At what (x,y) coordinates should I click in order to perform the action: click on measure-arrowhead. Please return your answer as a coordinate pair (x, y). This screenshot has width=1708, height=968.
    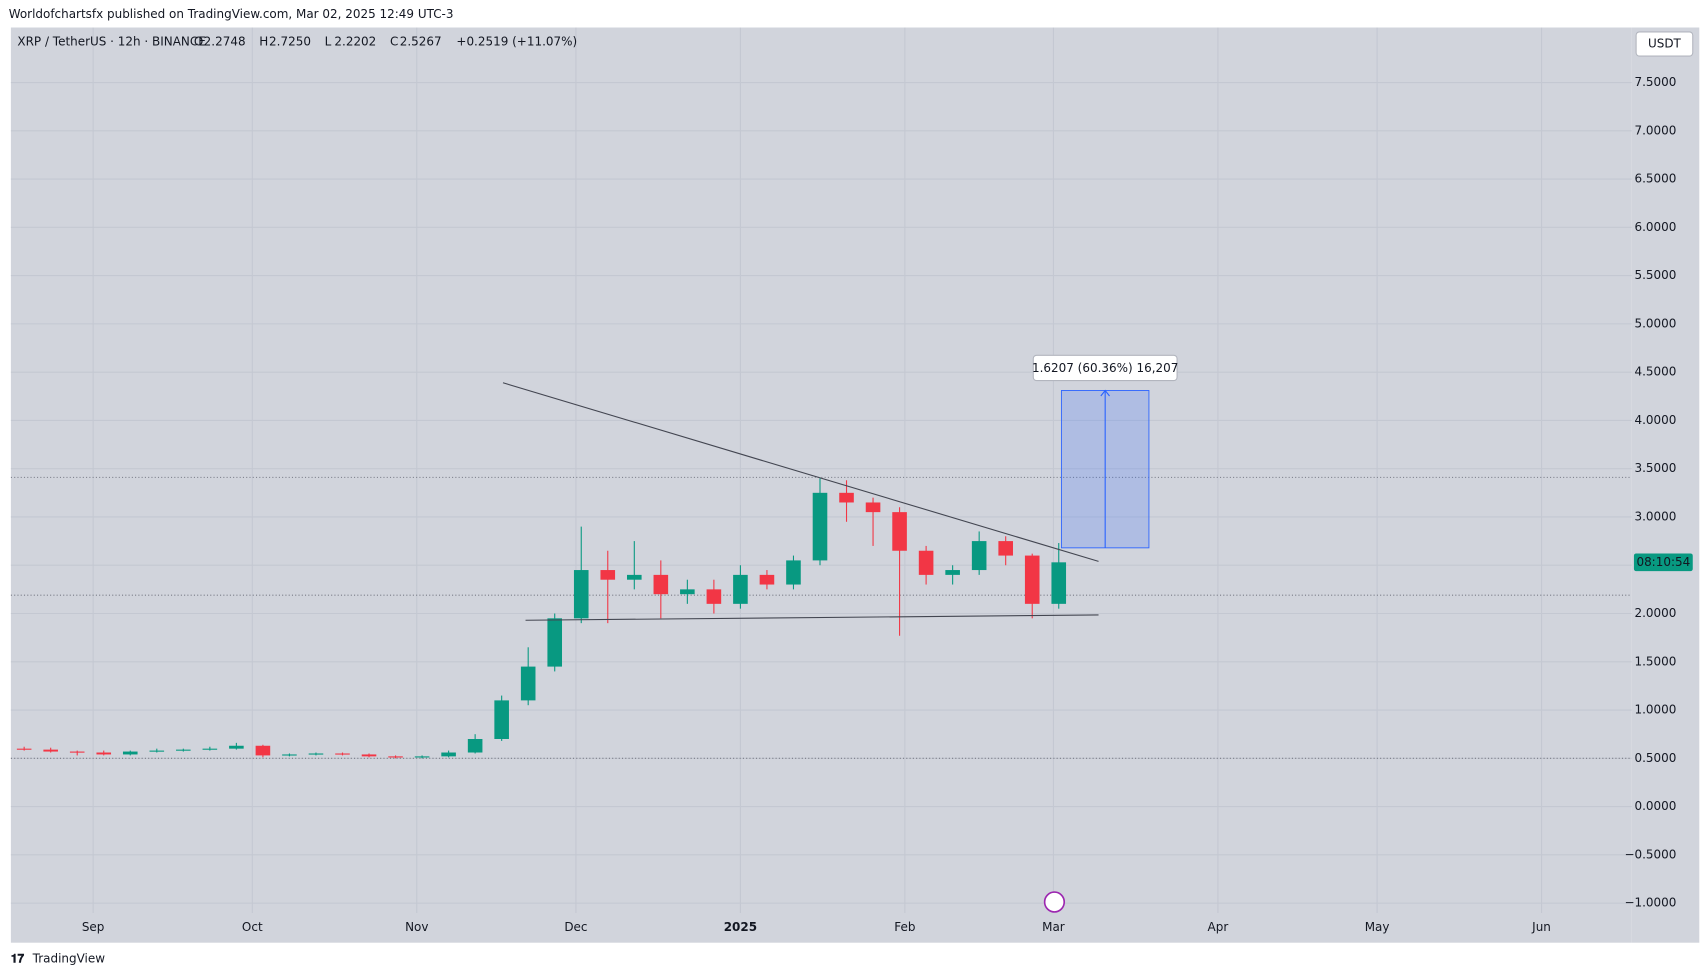
    Looking at the image, I should click on (1105, 393).